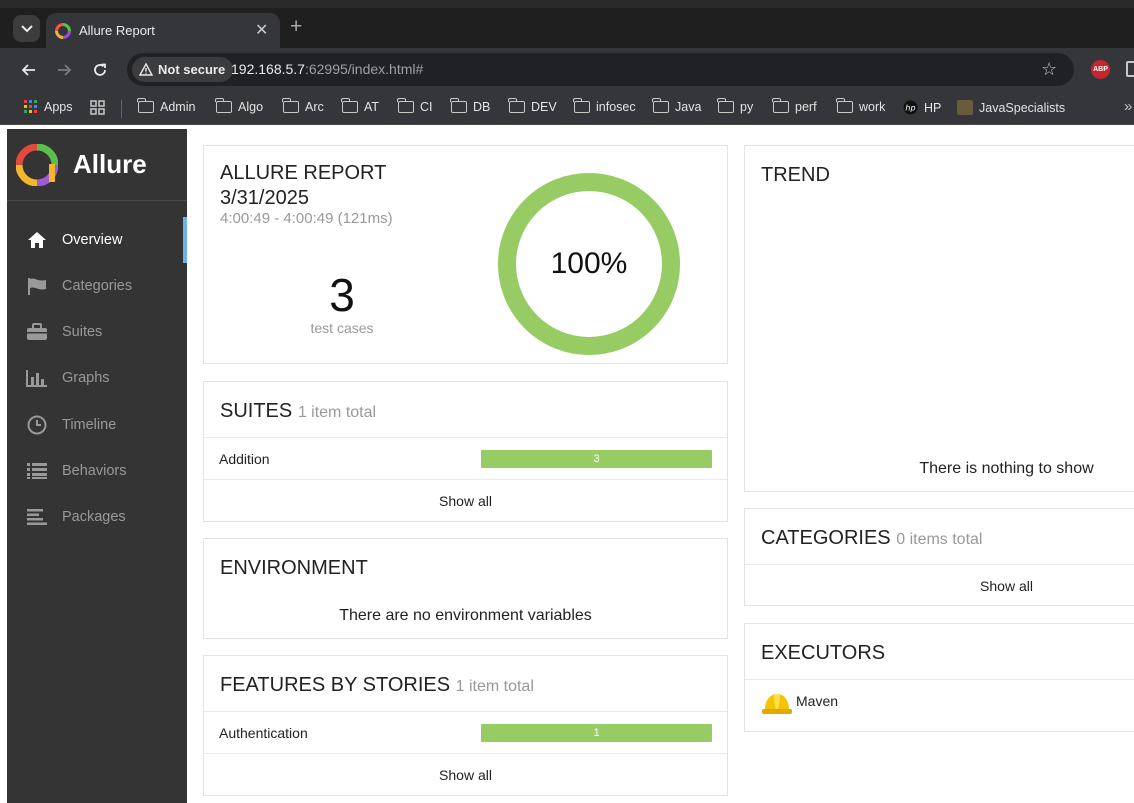  Describe the element at coordinates (465, 775) in the screenshot. I see `features-show-all-link: Show all` at that location.